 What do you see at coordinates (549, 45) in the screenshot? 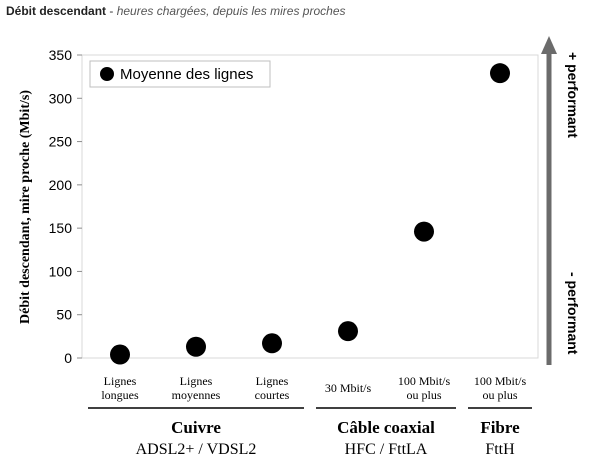
I see `arrow-head` at bounding box center [549, 45].